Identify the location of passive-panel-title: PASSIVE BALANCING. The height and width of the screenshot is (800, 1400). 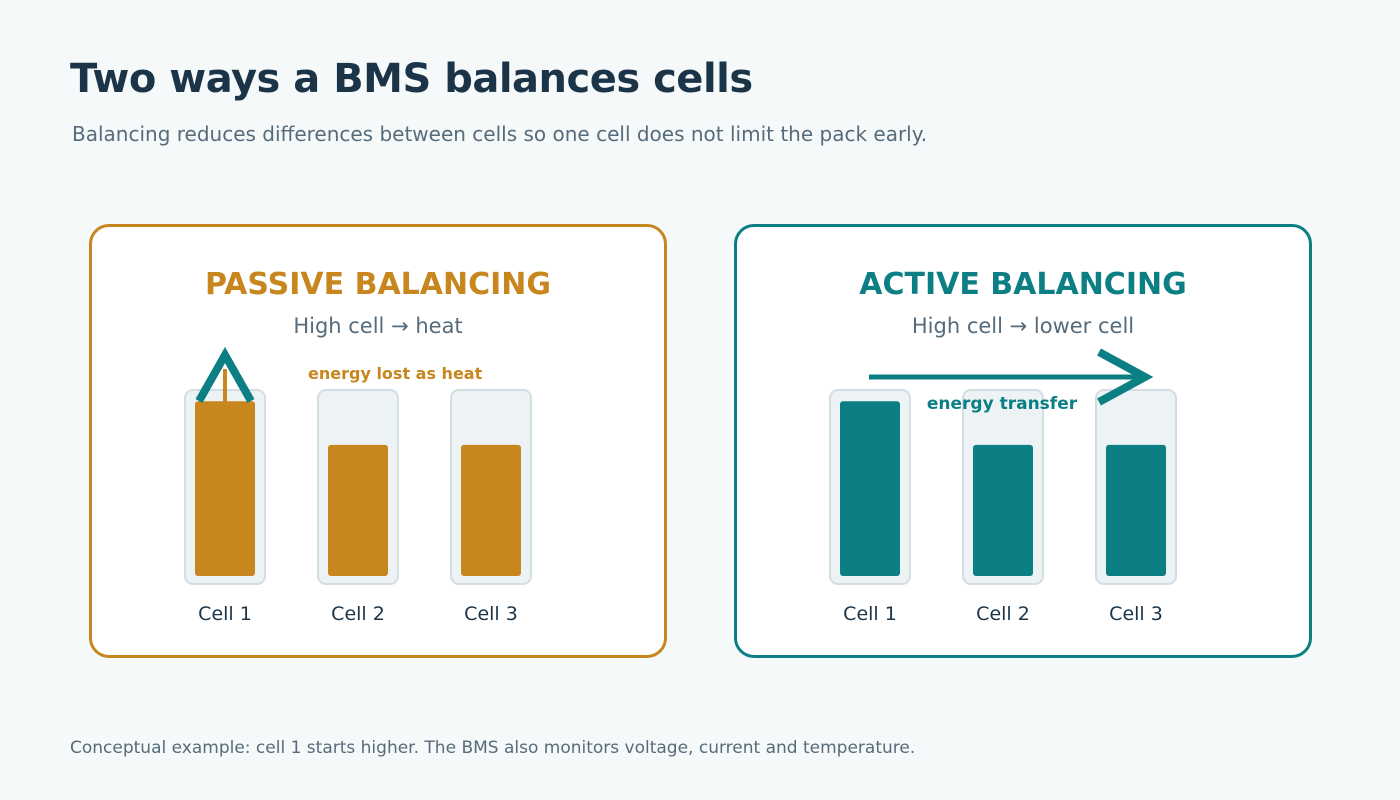
(378, 284).